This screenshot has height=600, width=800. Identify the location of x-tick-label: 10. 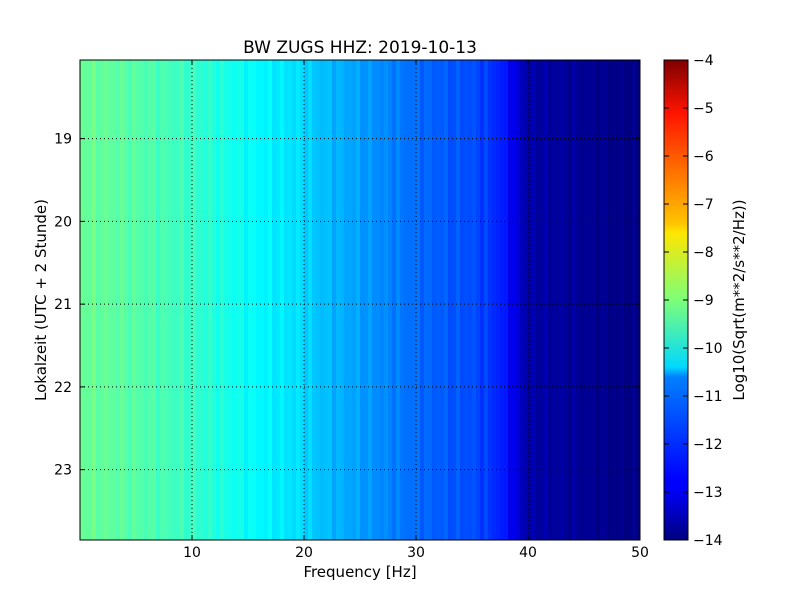
(192, 553).